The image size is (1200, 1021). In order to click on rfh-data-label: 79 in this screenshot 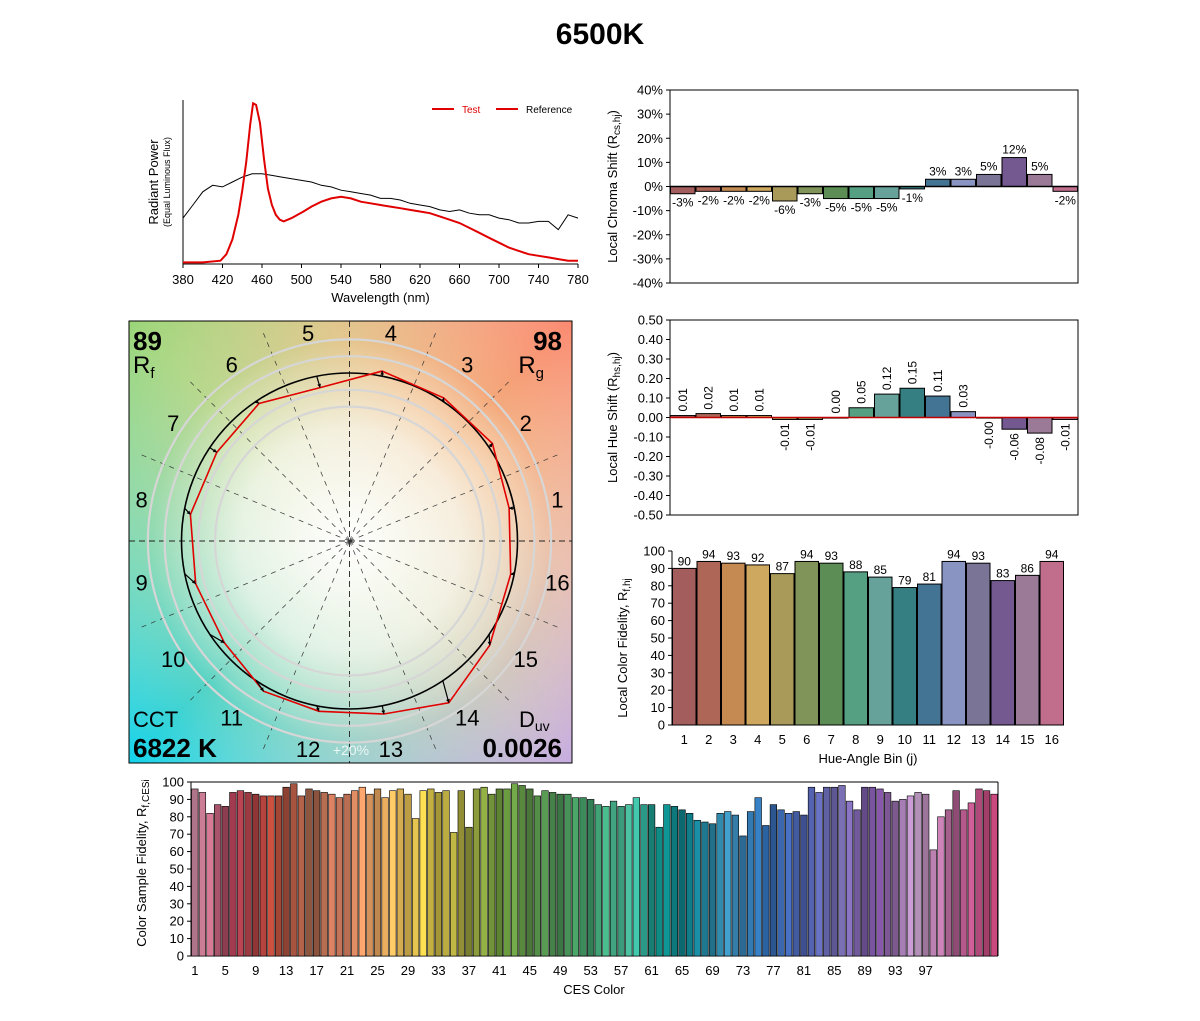, I will do `click(905, 581)`.